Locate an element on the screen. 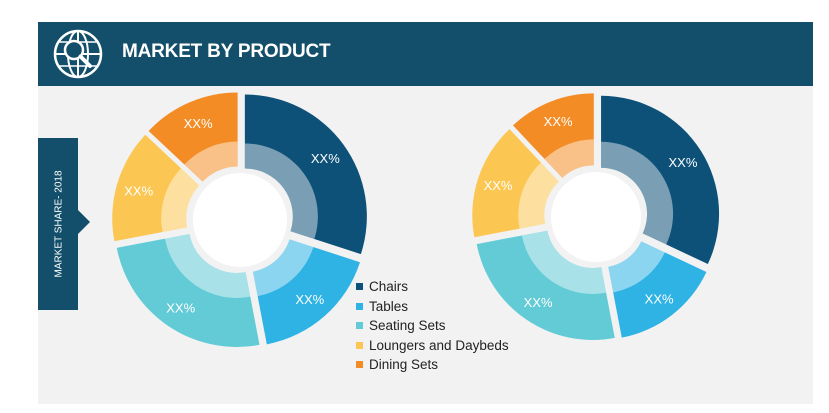 The height and width of the screenshot is (413, 829). legend-item: Seating Sets is located at coordinates (432, 326).